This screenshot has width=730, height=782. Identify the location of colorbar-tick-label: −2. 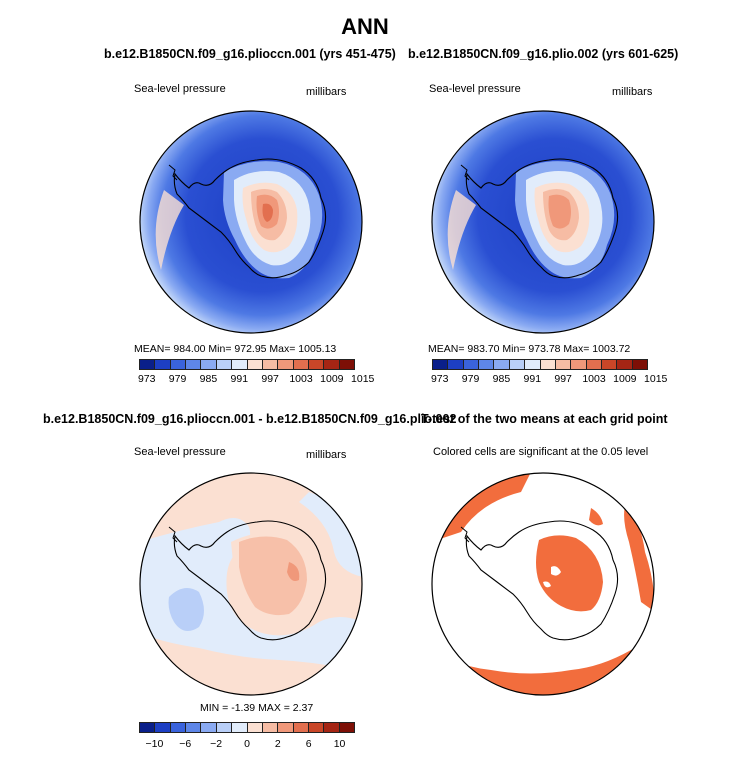
(216, 744).